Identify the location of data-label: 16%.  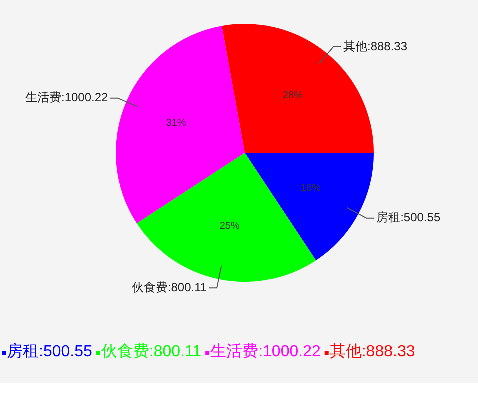
(311, 188).